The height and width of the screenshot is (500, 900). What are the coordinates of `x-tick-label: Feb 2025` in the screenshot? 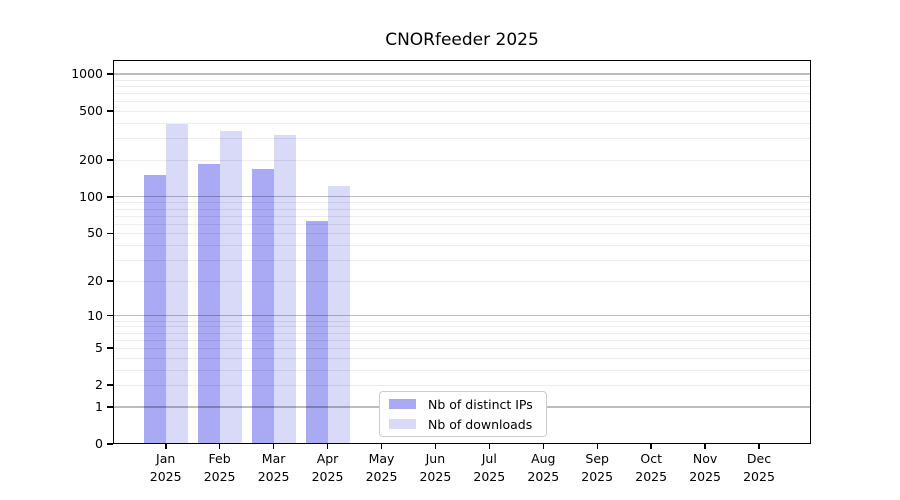 It's located at (220, 468).